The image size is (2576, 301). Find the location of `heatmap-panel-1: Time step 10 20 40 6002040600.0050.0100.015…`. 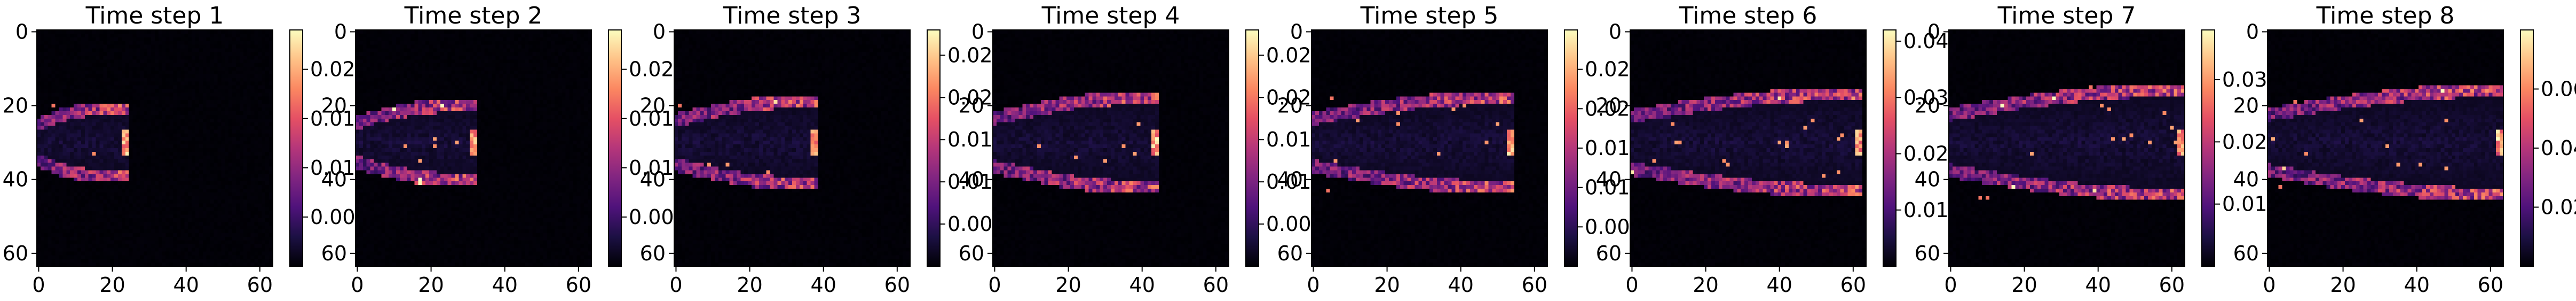

heatmap-panel-1: Time step 10 20 40 6002040600.0050.0100.015… is located at coordinates (185, 149).